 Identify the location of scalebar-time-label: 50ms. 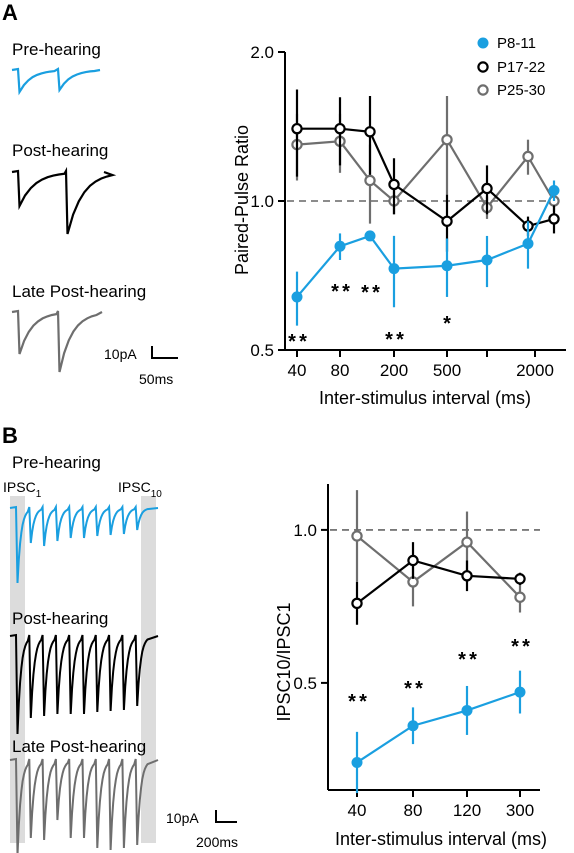
(156, 379).